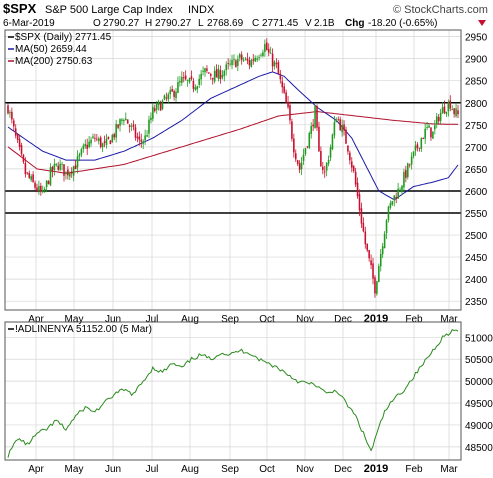 This screenshot has width=493, height=478. Describe the element at coordinates (201, 23) in the screenshot. I see `low-label: L` at that location.